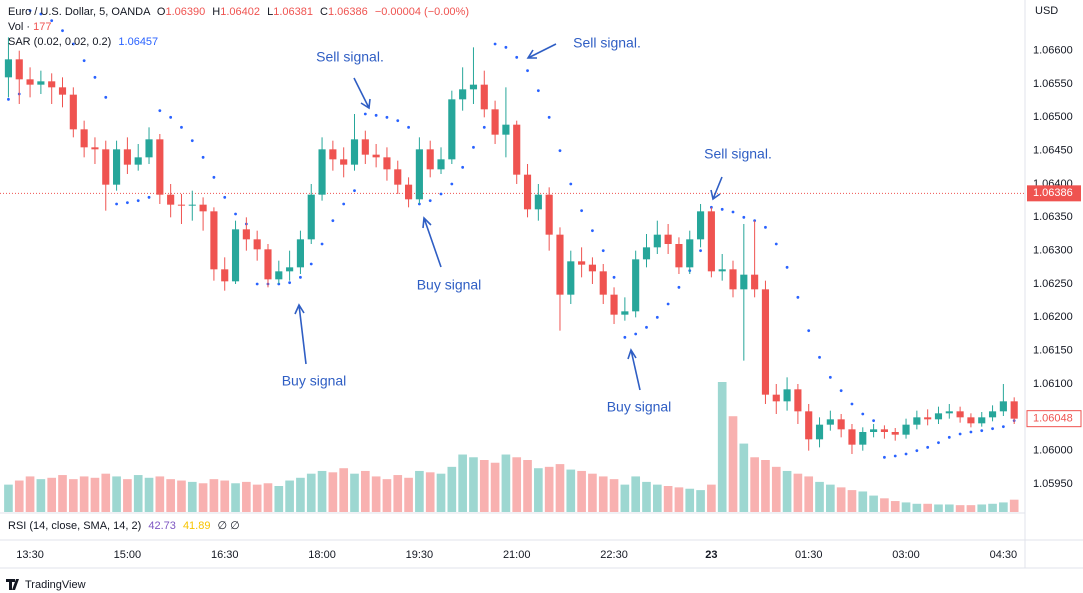 This screenshot has height=593, width=1083. Describe the element at coordinates (293, 12) in the screenshot. I see `legend-value: 1.06381` at that location.